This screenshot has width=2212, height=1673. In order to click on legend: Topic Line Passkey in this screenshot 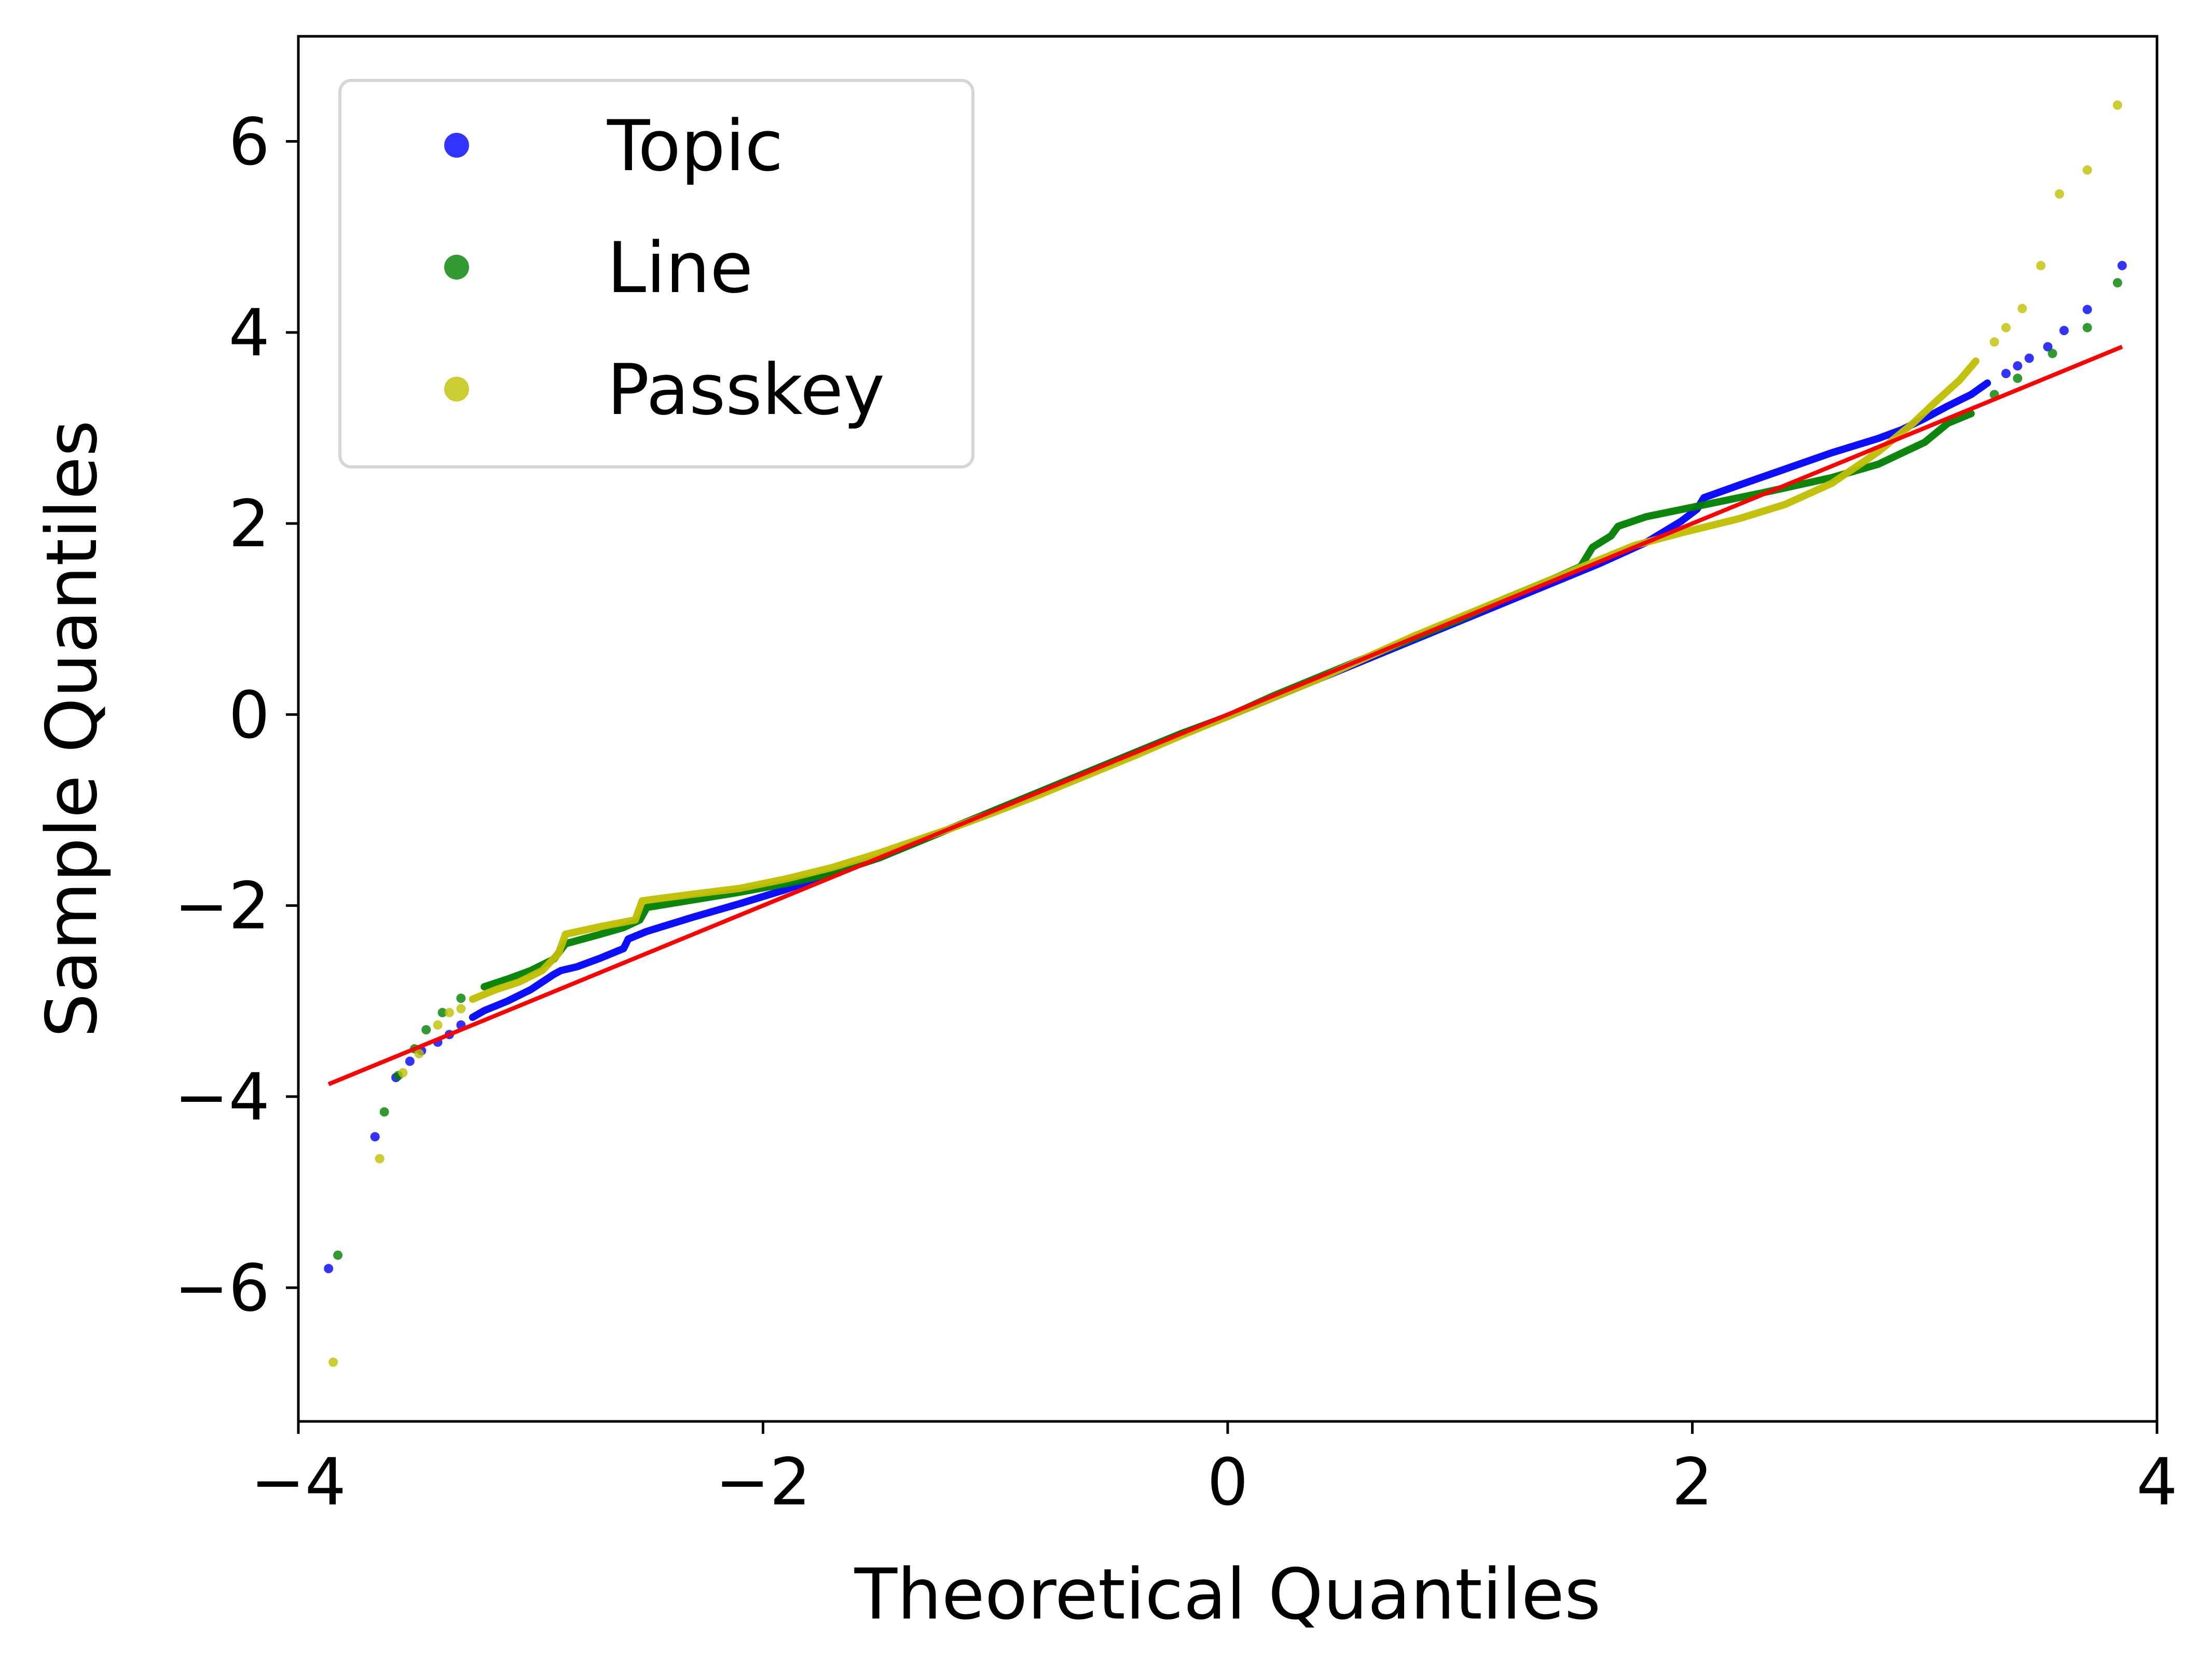, I will do `click(656, 273)`.